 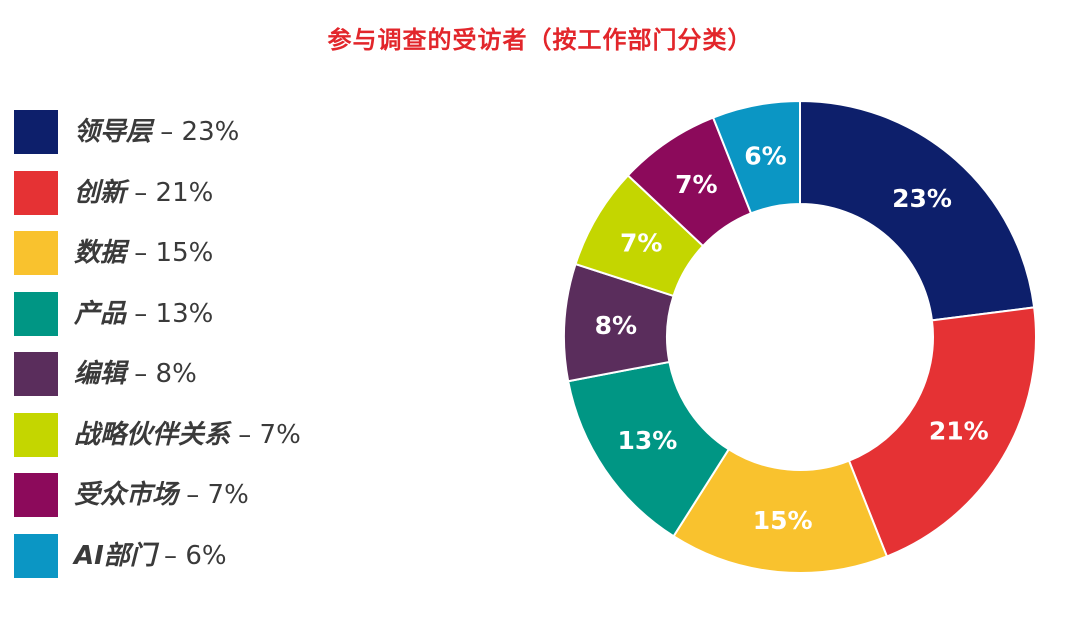 I want to click on legend-text: 创新 – 21%, so click(x=143, y=193).